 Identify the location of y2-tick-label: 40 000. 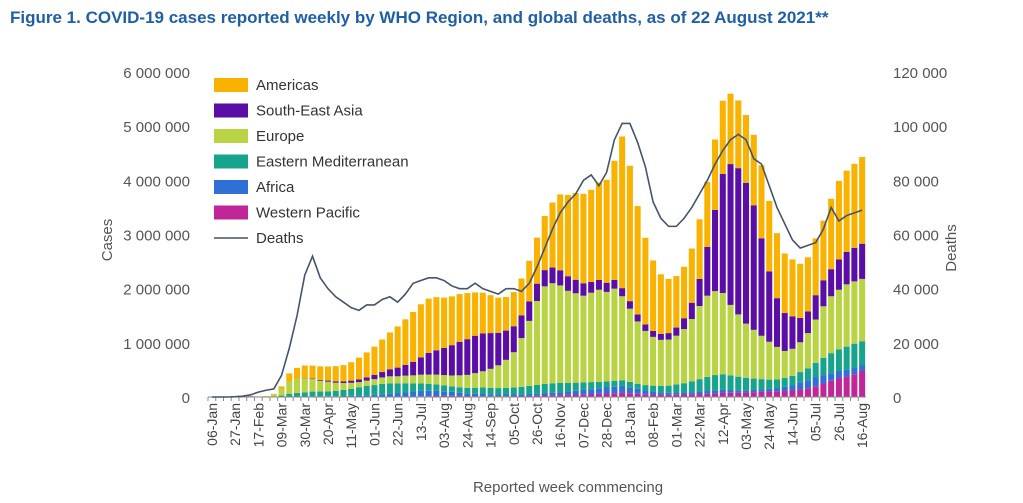
(916, 290).